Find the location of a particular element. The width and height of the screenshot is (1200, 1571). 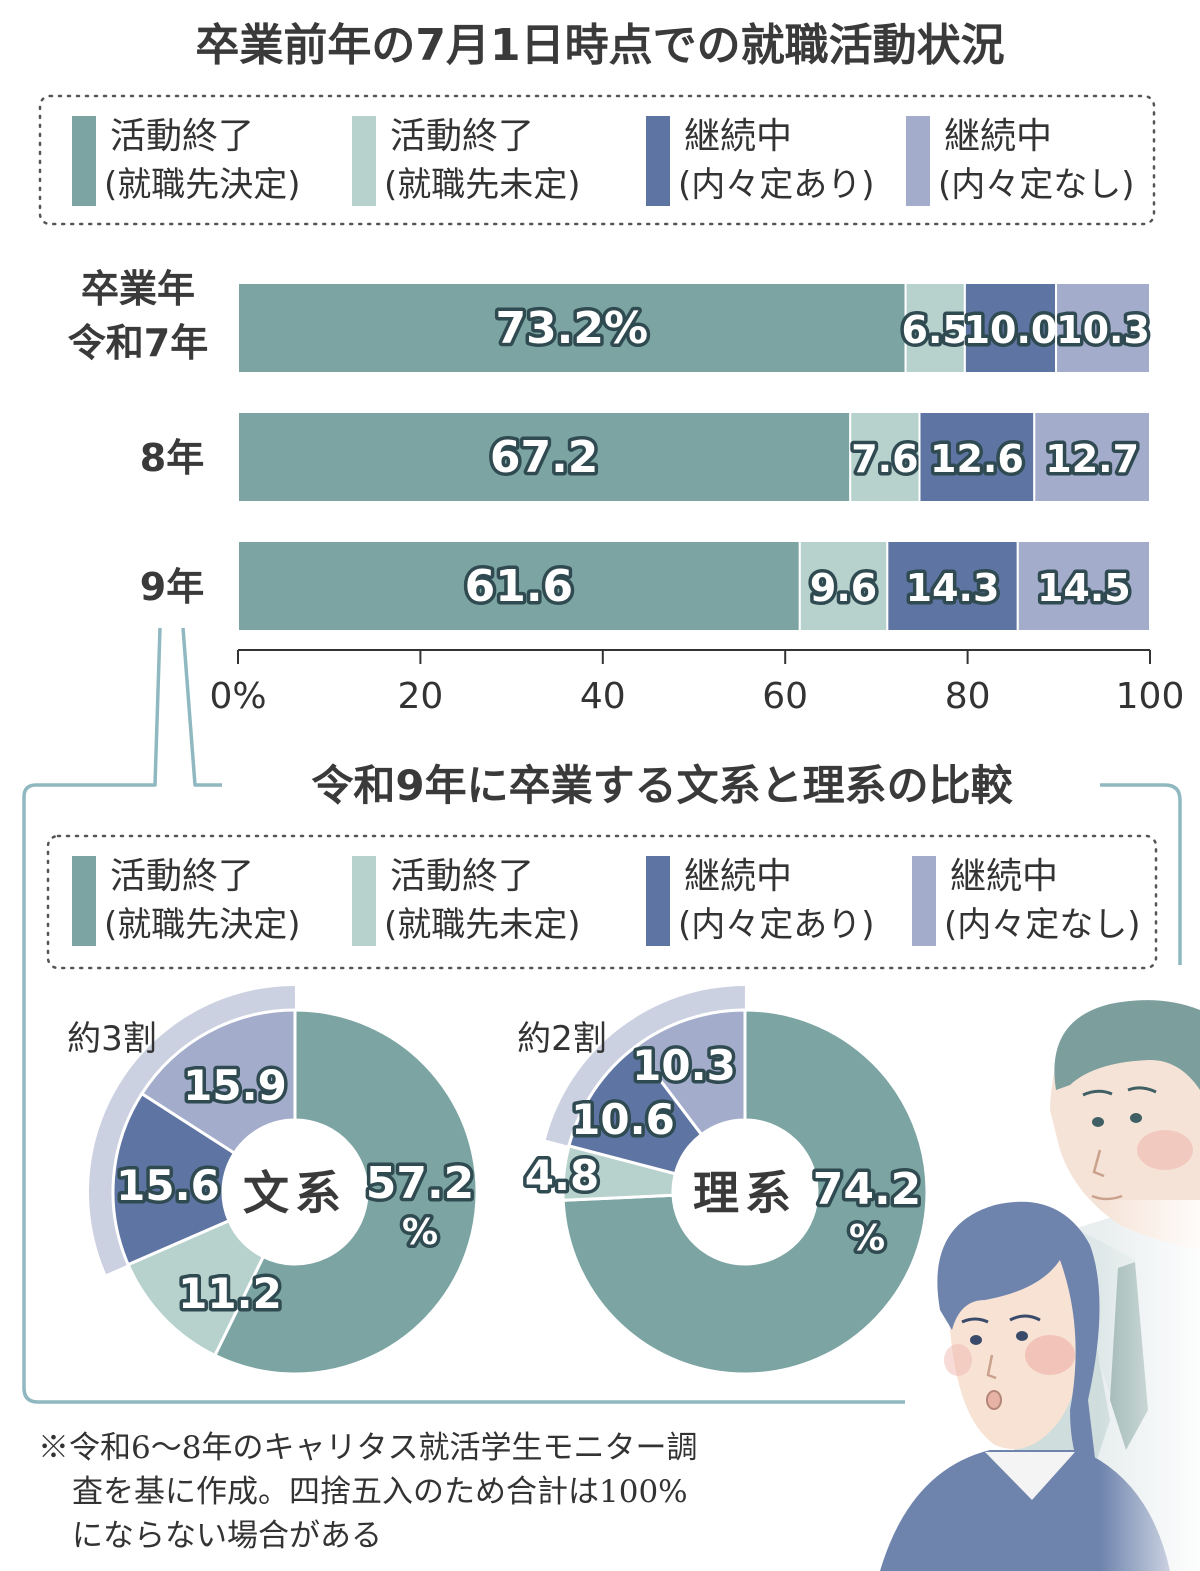

bar-segment-r1-s2 is located at coordinates (935, 328).